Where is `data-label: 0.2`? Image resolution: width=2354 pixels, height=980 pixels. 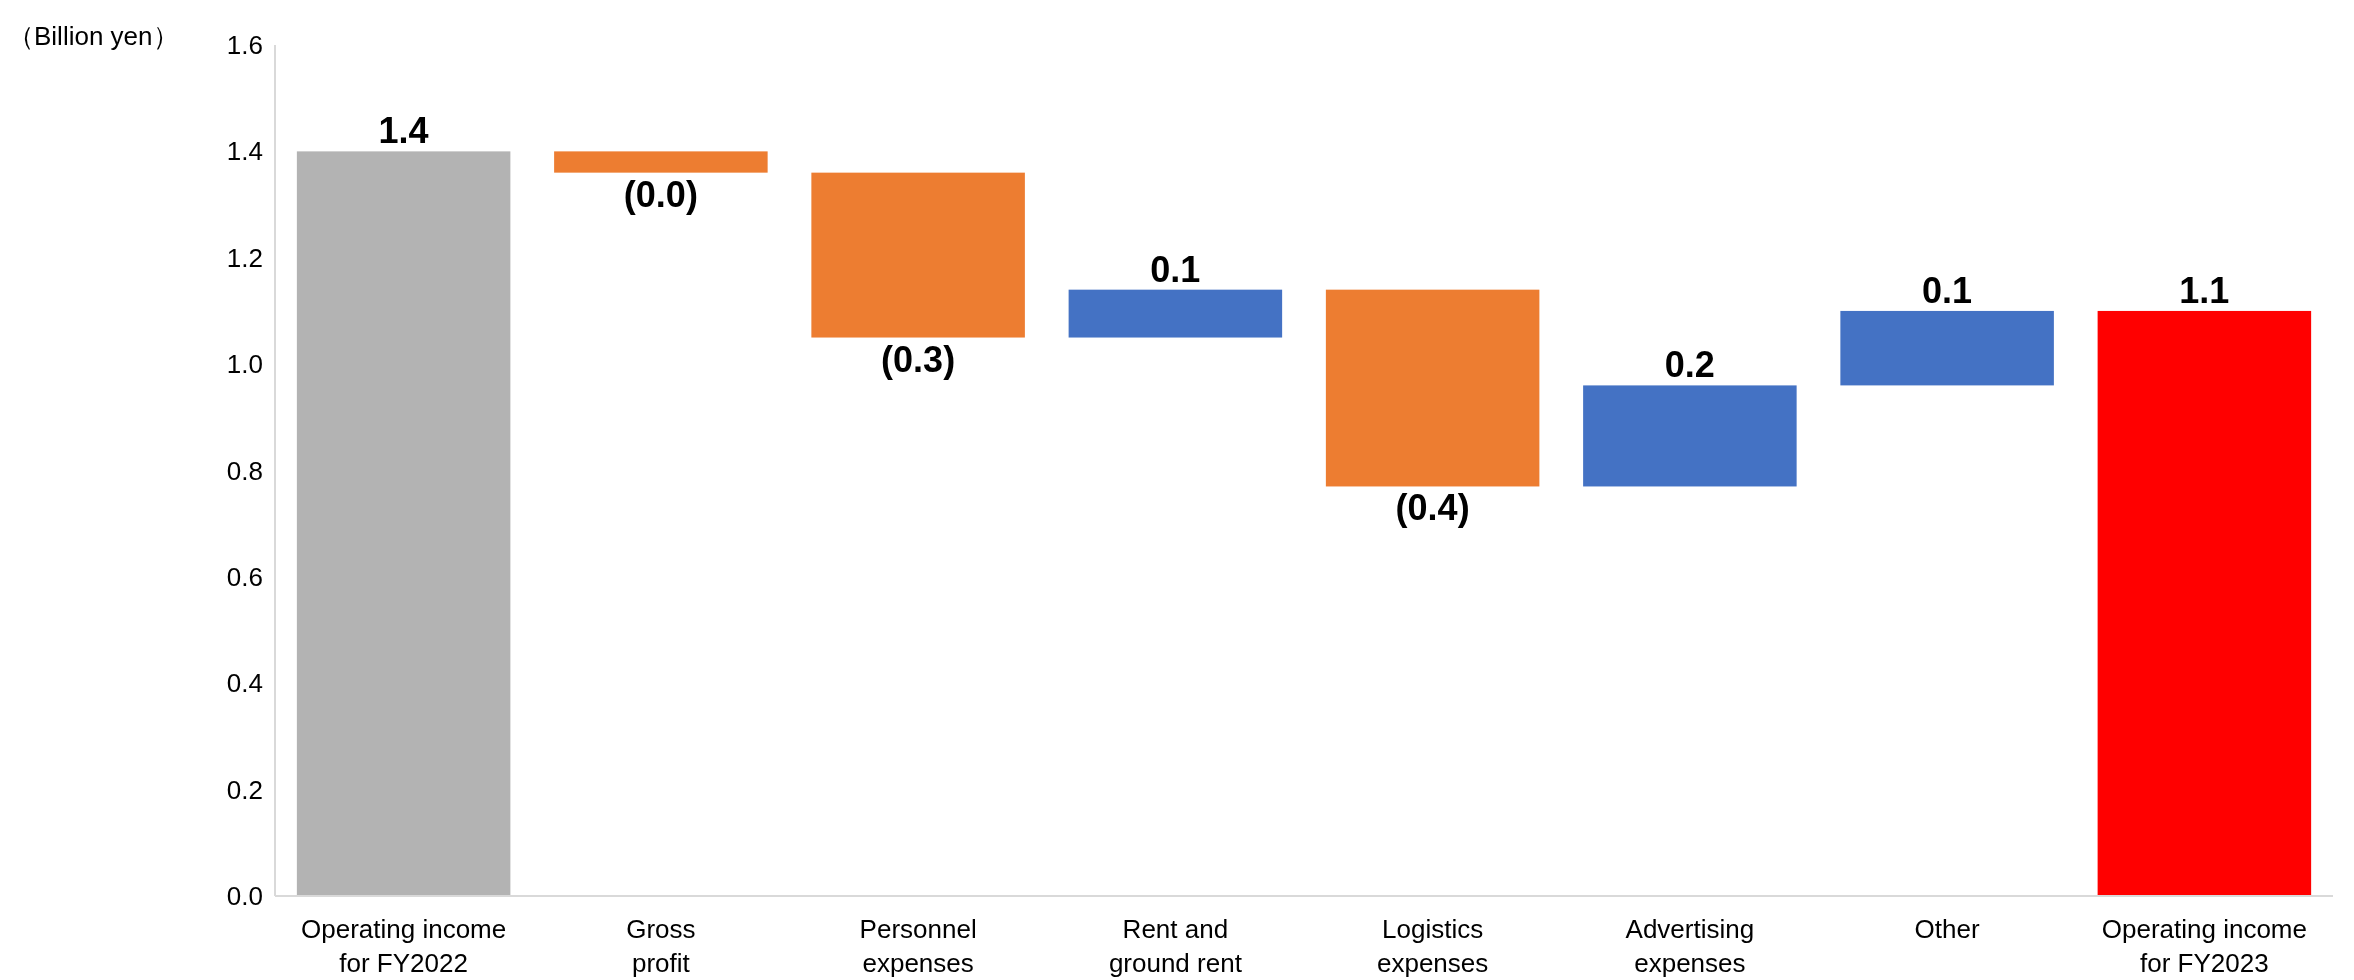
data-label: 0.2 is located at coordinates (1689, 365).